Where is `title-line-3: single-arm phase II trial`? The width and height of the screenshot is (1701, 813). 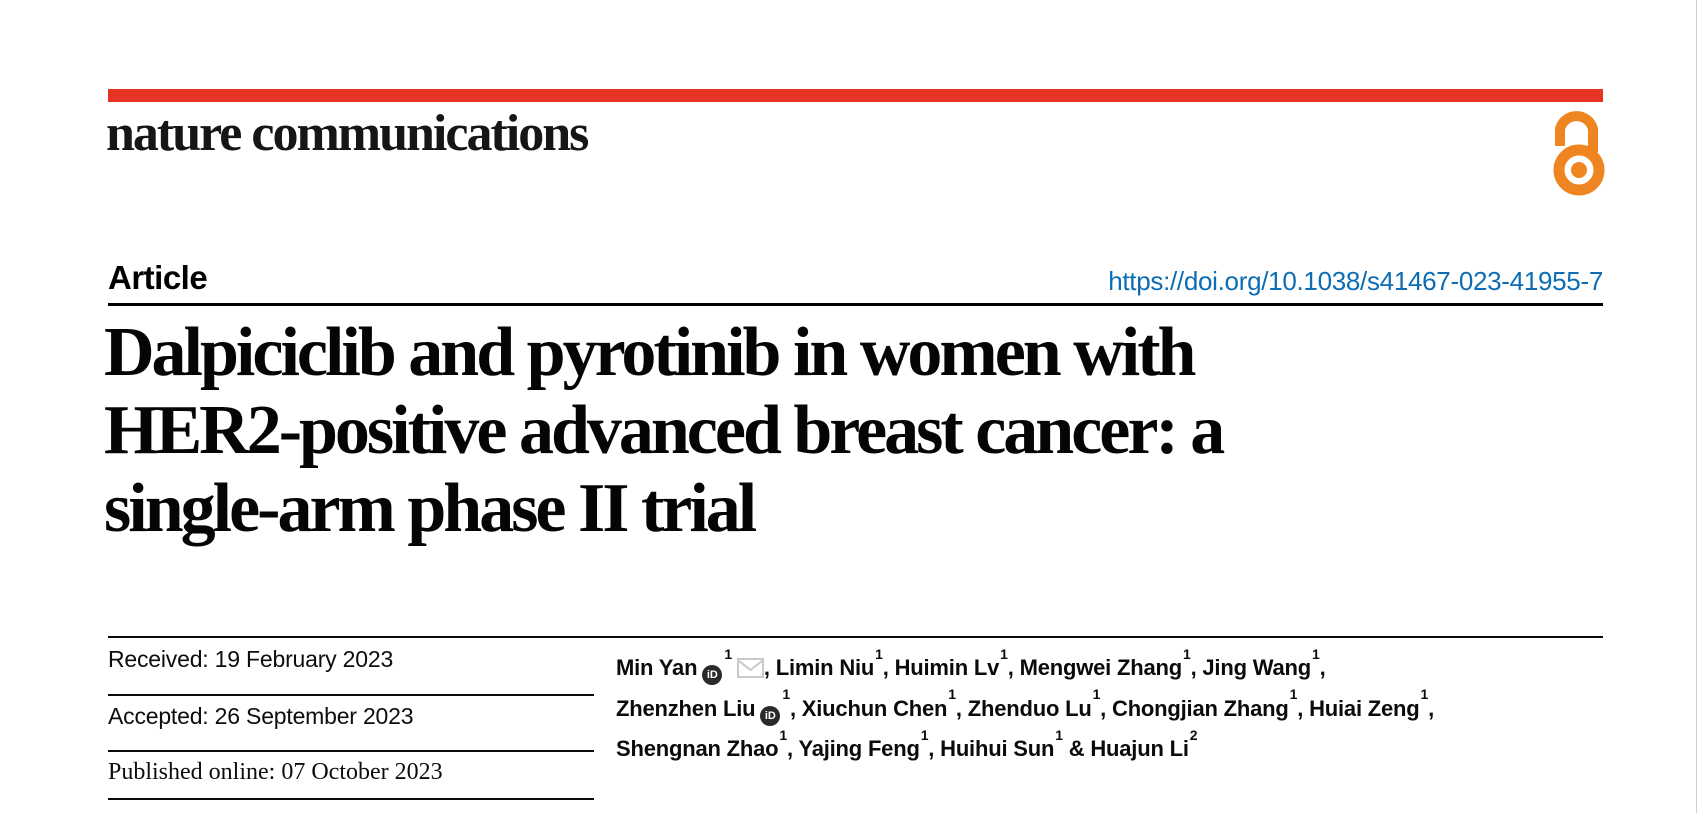
title-line-3: single-arm phase II trial is located at coordinates (430, 508).